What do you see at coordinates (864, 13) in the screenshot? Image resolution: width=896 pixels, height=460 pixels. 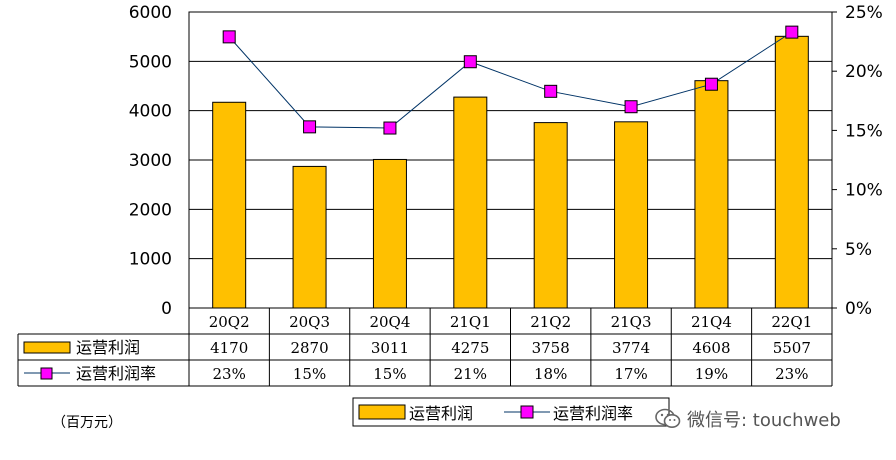 I see `y-right-tick-label: 25%` at bounding box center [864, 13].